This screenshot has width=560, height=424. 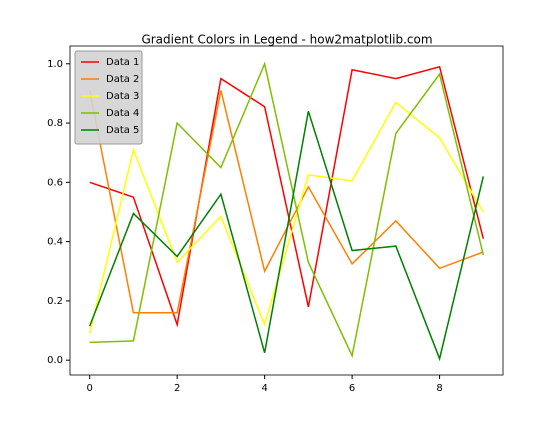 What do you see at coordinates (177, 388) in the screenshot?
I see `x-tick-label: 2` at bounding box center [177, 388].